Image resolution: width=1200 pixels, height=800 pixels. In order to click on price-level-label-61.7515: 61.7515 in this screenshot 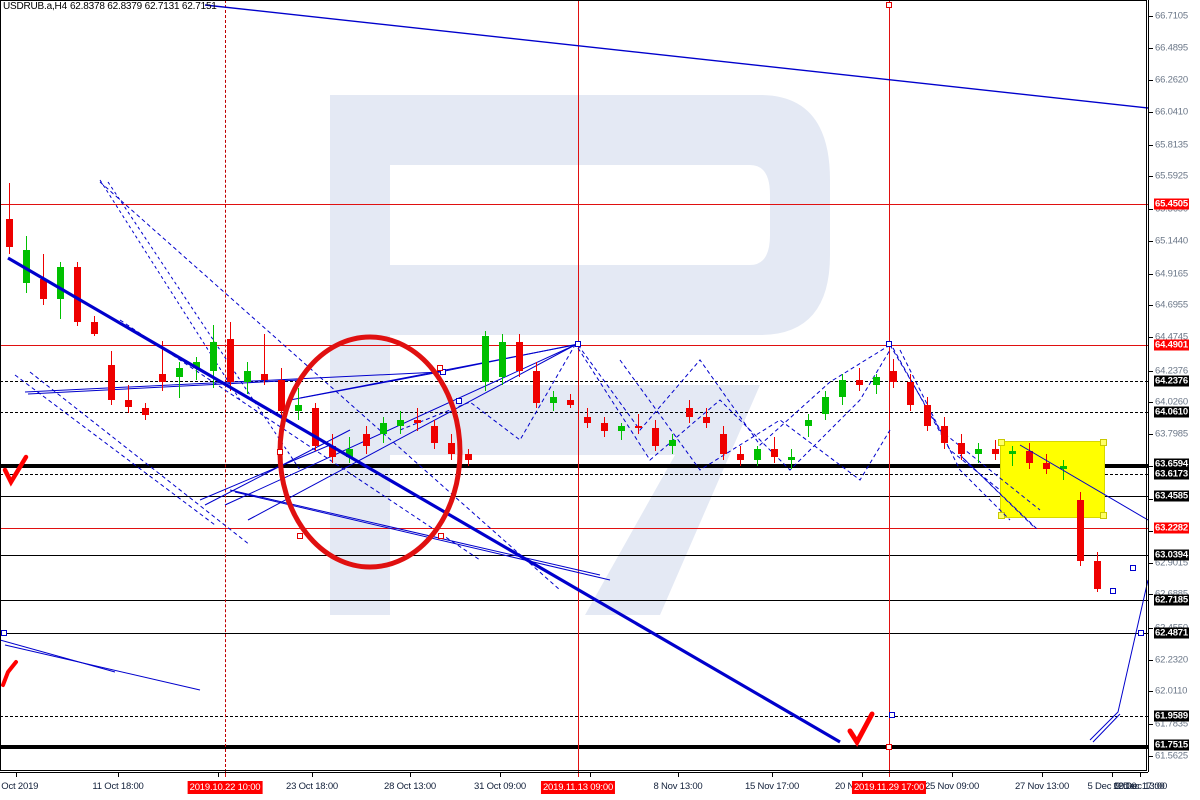, I will do `click(1171, 745)`.